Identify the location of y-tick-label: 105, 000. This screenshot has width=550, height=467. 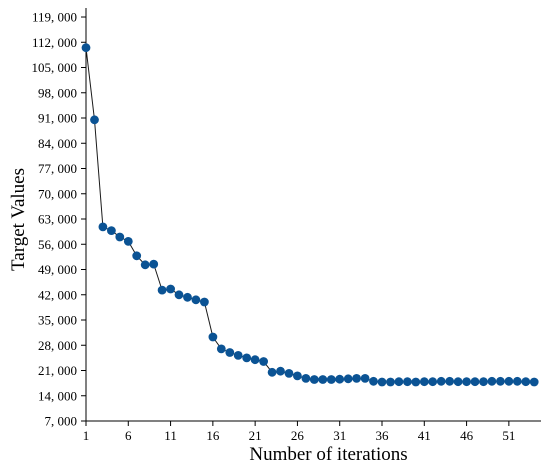
(55, 67).